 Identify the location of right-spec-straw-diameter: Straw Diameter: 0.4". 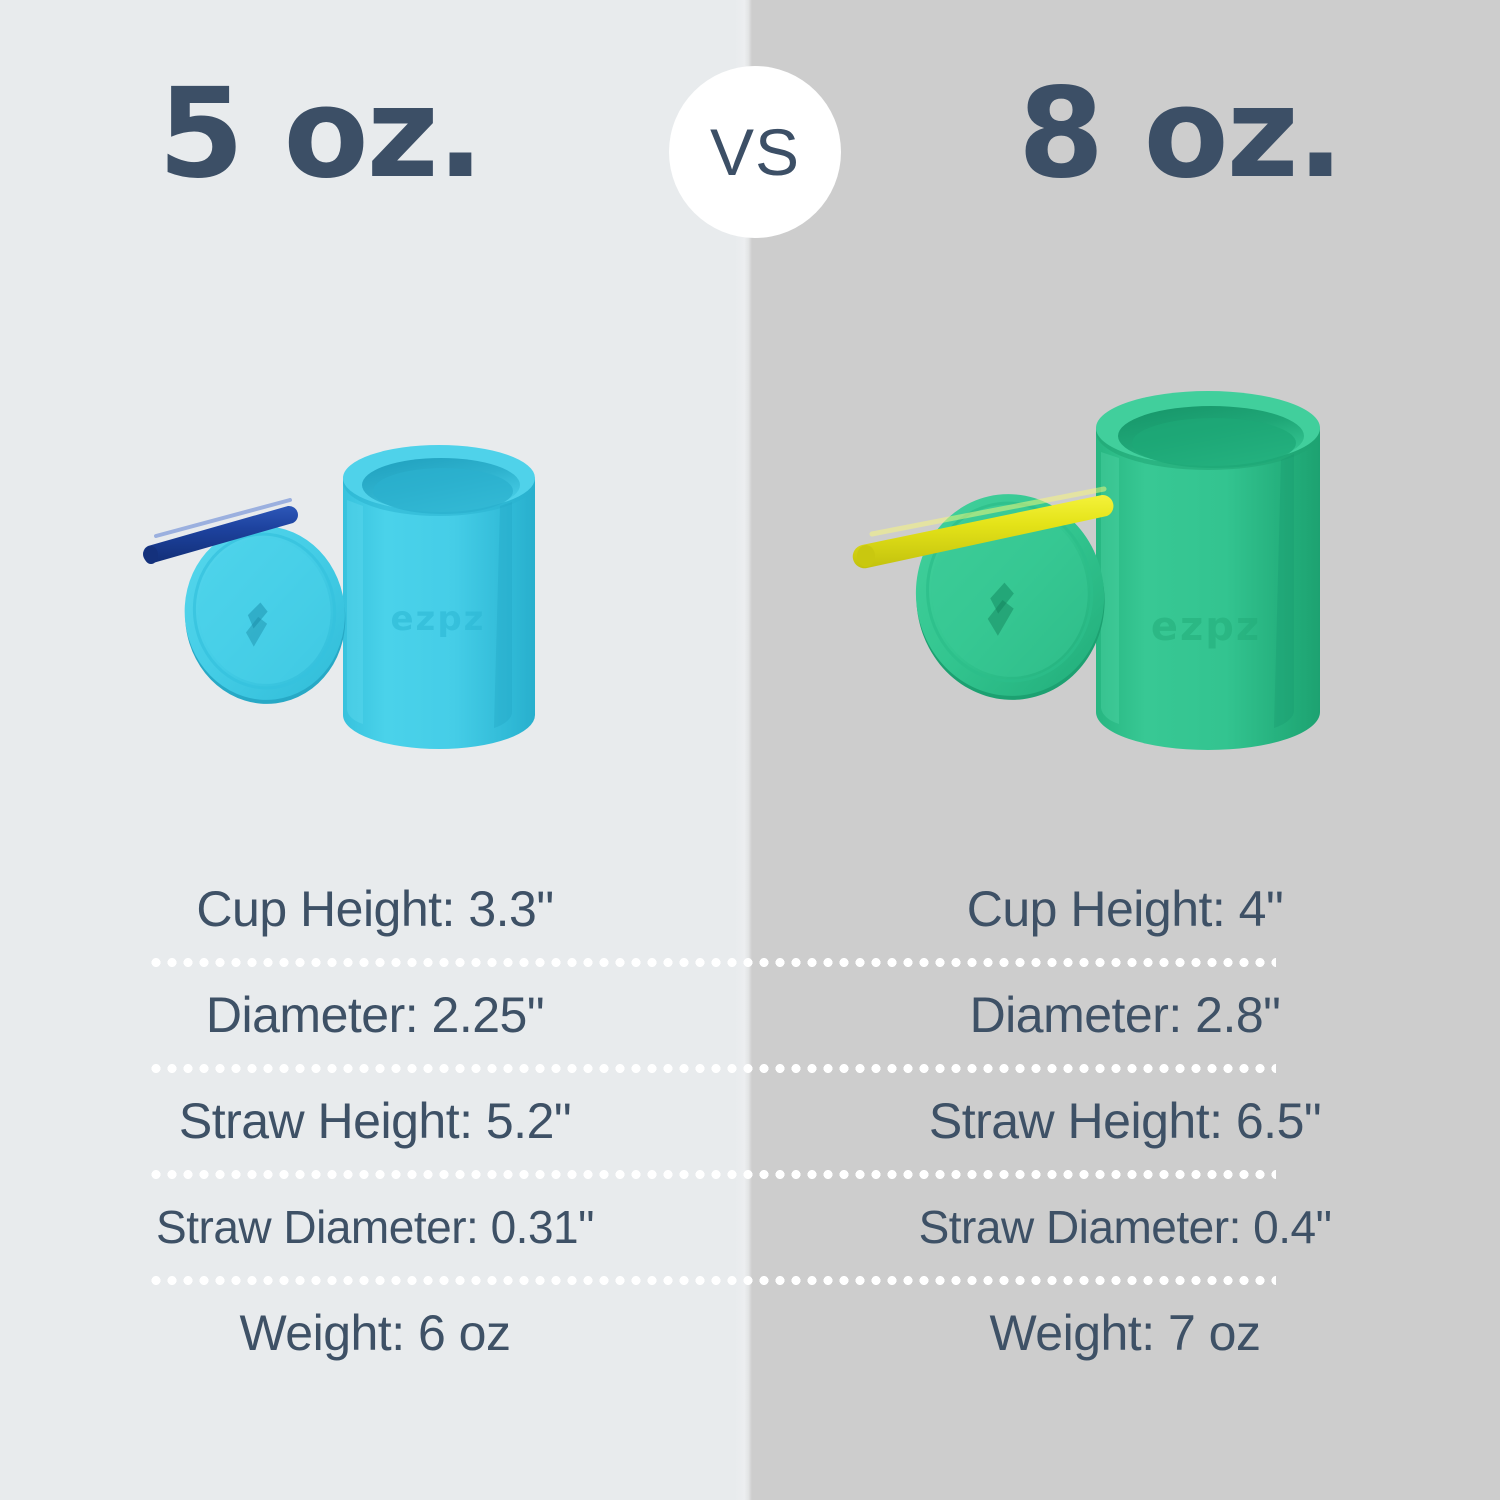
(1125, 1227).